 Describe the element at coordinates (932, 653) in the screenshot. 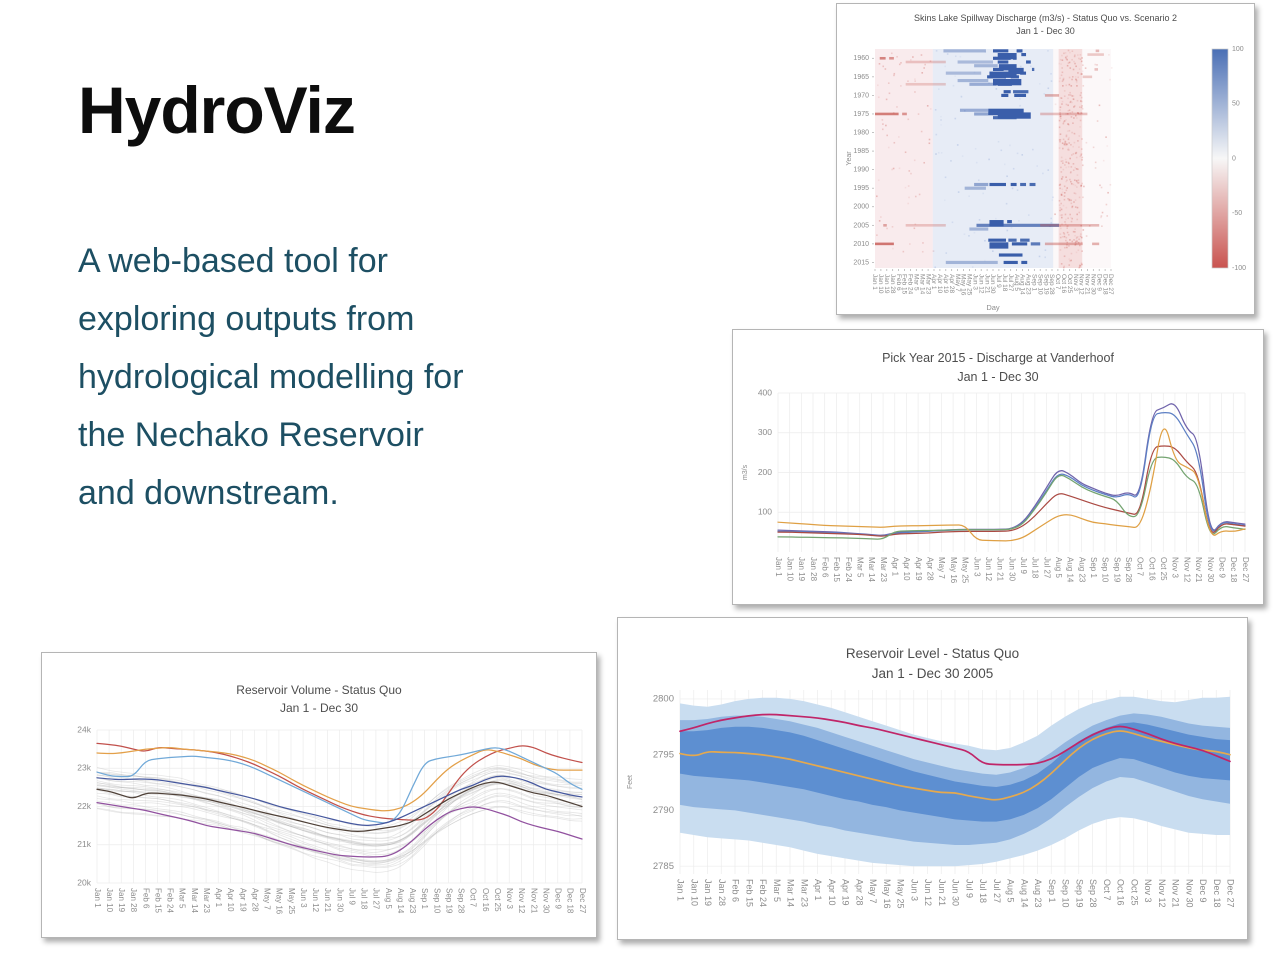

I see `chart-title: Reservoir Level - Status Quo` at that location.